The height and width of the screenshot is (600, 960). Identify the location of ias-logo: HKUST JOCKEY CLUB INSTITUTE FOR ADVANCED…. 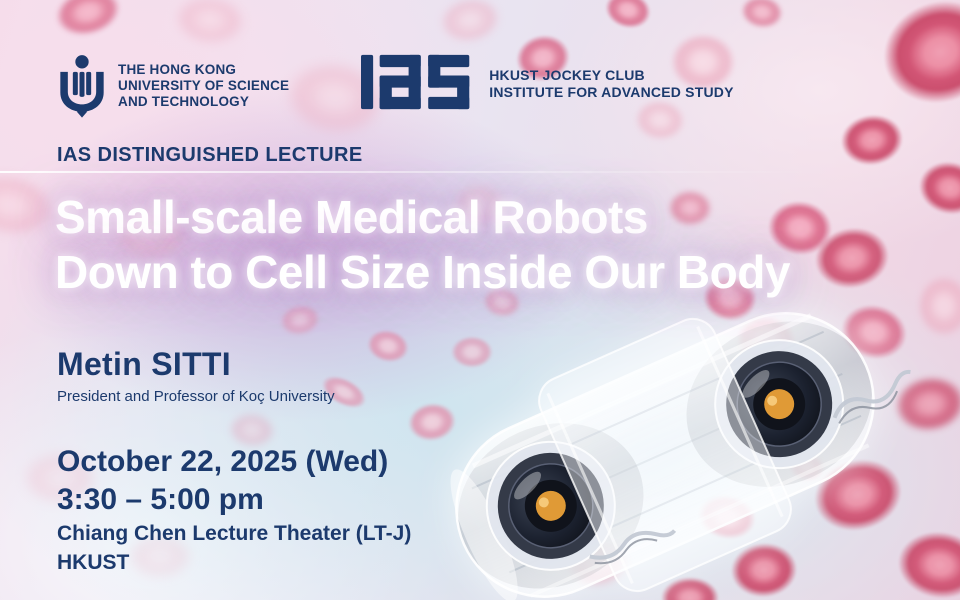
(547, 82).